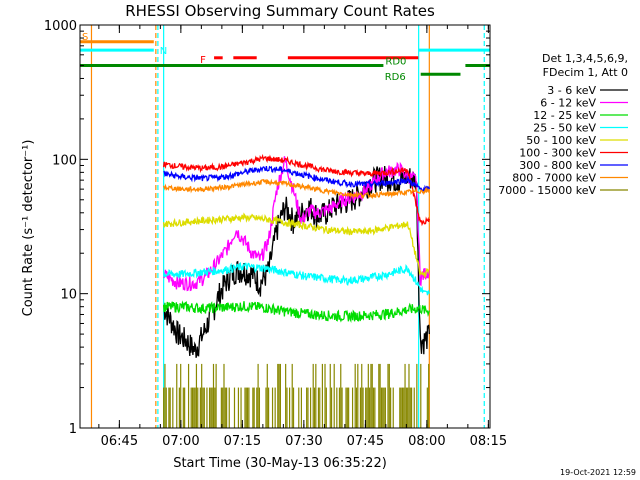  What do you see at coordinates (547, 190) in the screenshot?
I see `legend-label: 7000 - 15000 keV` at bounding box center [547, 190].